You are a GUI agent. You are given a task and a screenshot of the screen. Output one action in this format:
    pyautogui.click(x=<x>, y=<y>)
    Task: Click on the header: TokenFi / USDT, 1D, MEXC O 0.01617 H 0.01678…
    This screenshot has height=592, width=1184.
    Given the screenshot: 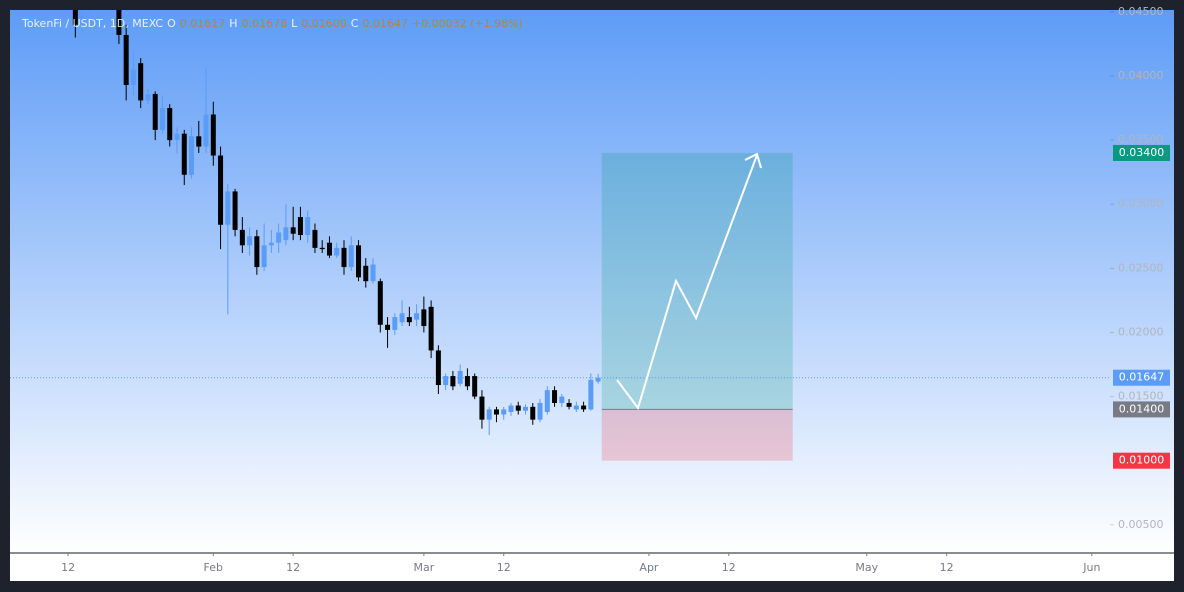 What is the action you would take?
    pyautogui.click(x=272, y=23)
    